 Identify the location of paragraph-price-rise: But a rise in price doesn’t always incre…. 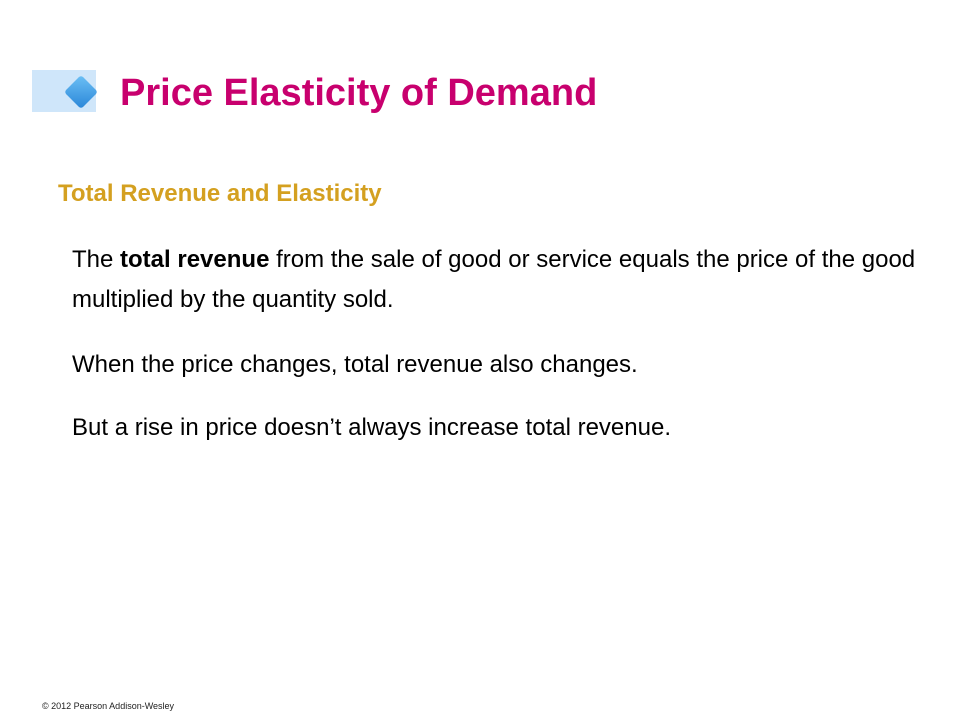
(371, 427).